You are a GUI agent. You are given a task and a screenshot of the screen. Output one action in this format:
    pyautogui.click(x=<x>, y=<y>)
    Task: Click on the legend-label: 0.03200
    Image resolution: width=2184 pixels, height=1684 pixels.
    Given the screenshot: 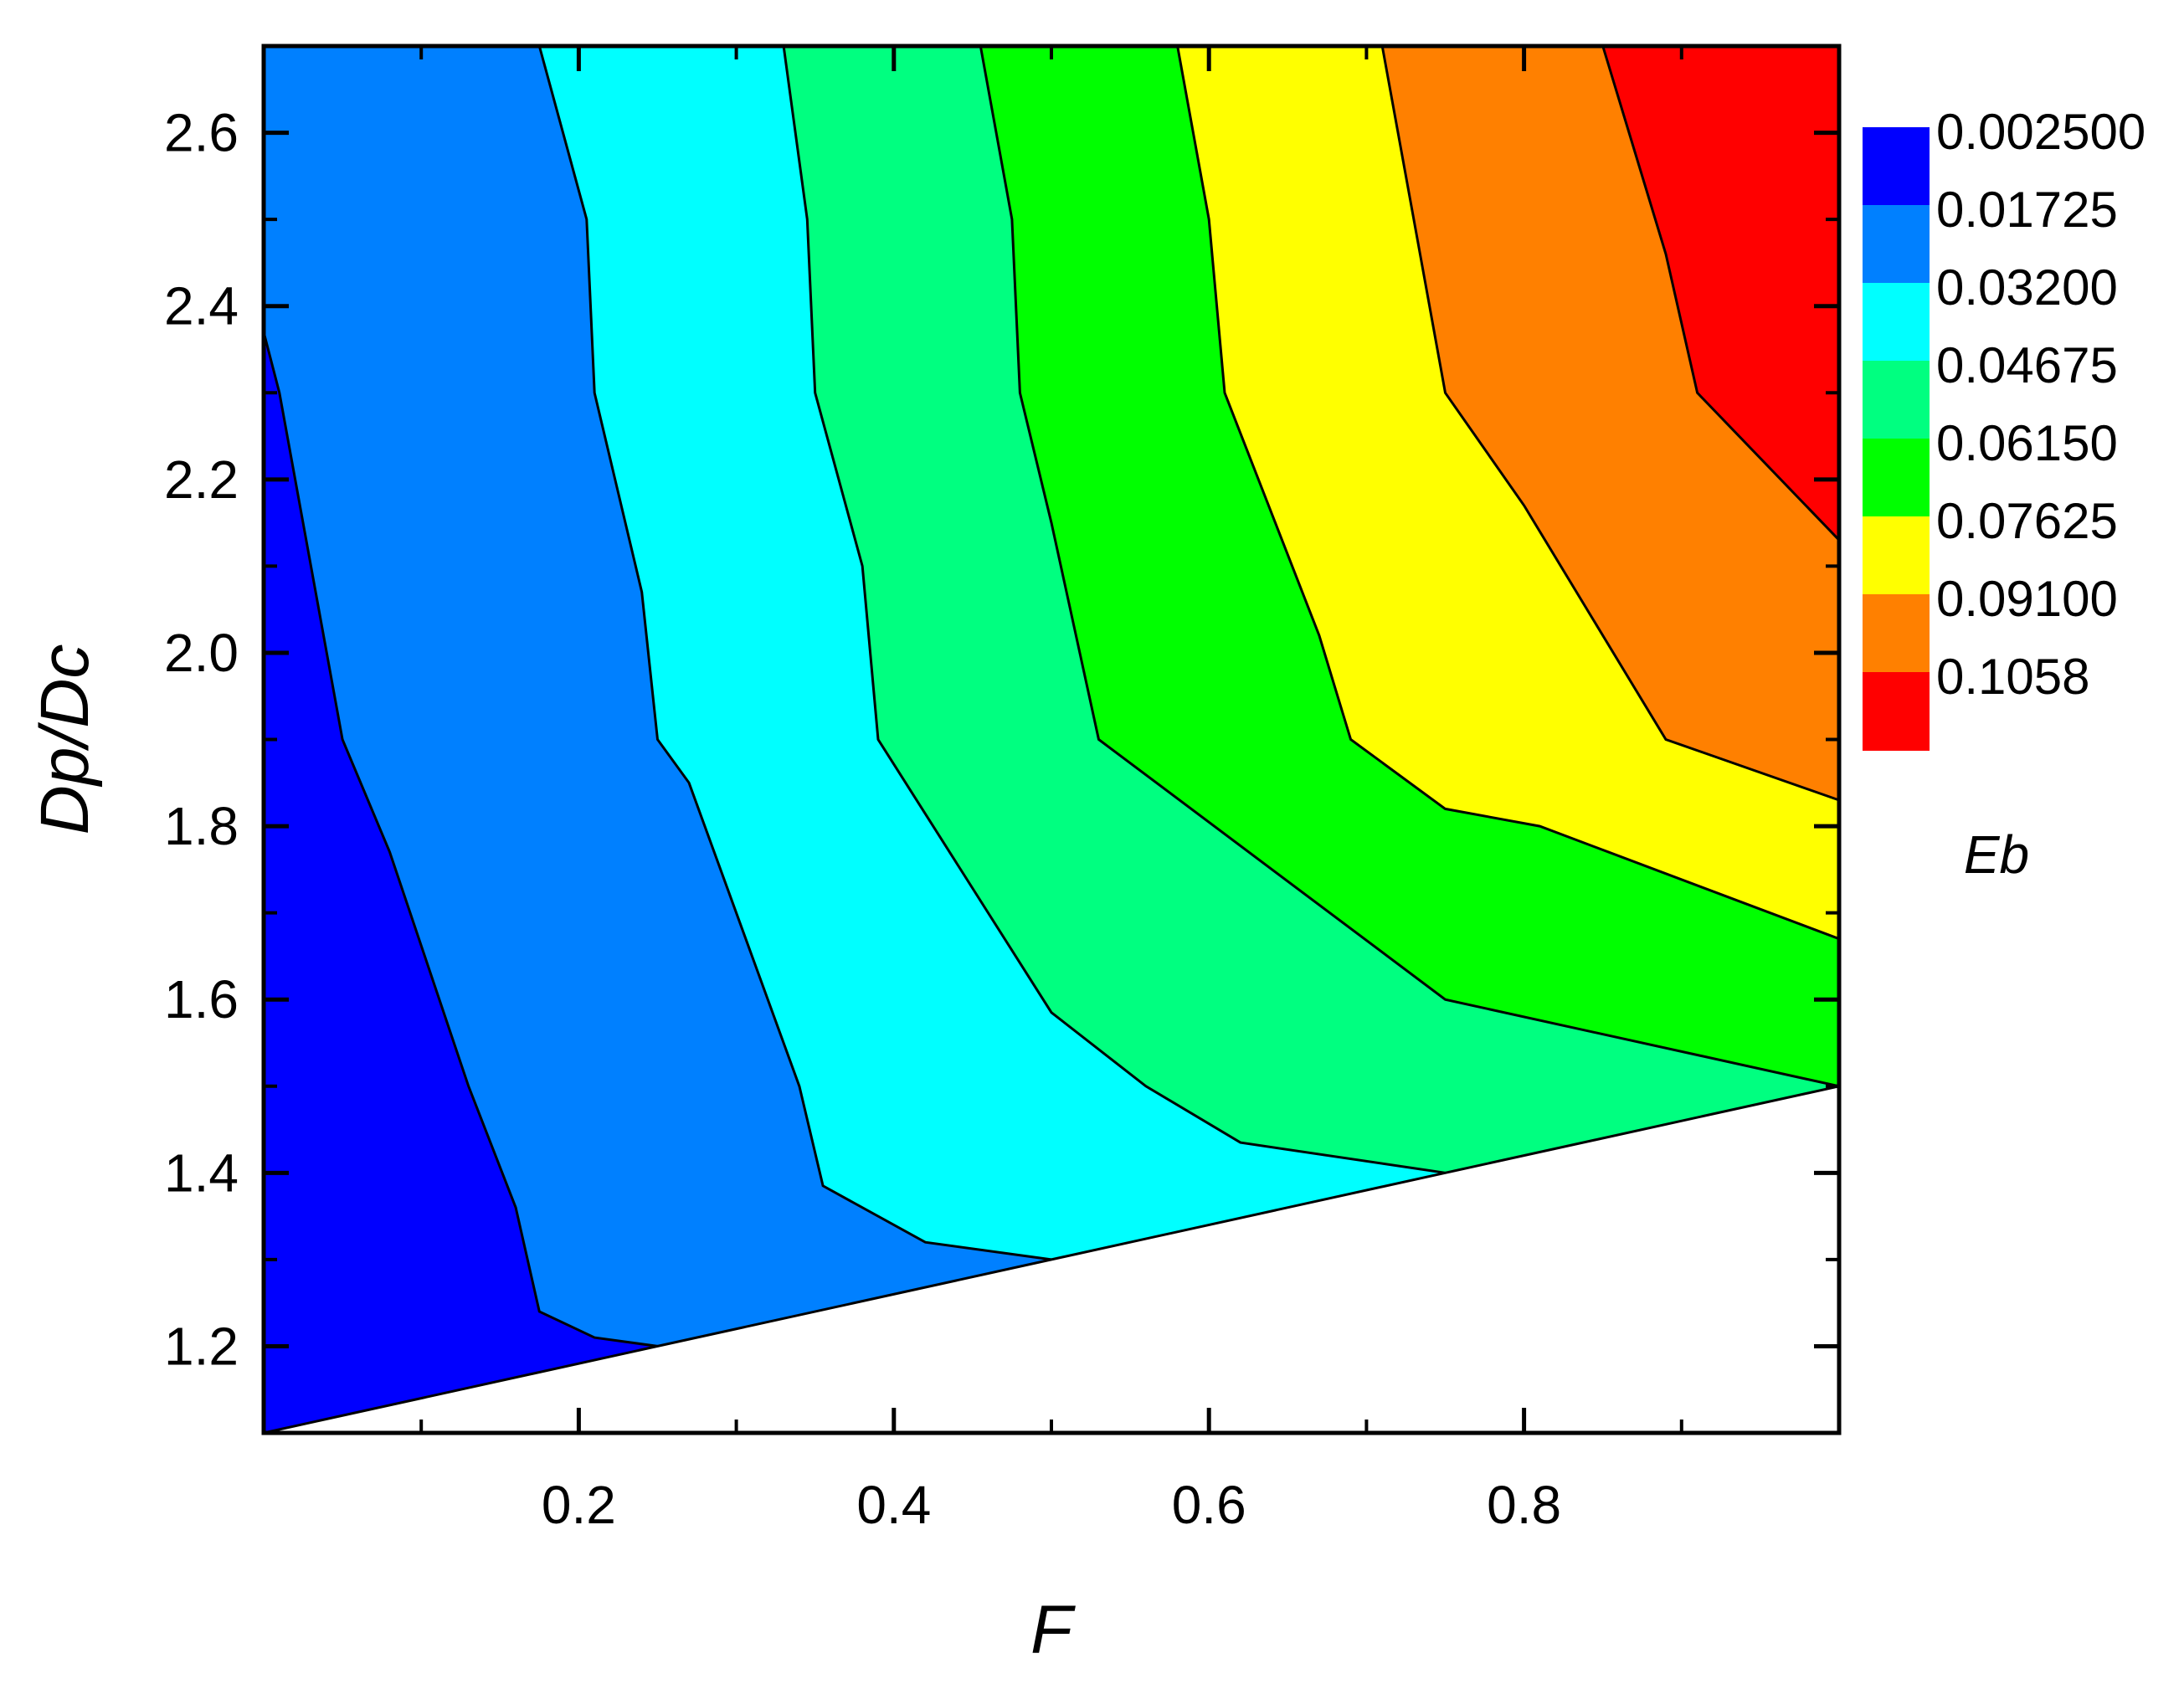 What is the action you would take?
    pyautogui.click(x=2027, y=287)
    